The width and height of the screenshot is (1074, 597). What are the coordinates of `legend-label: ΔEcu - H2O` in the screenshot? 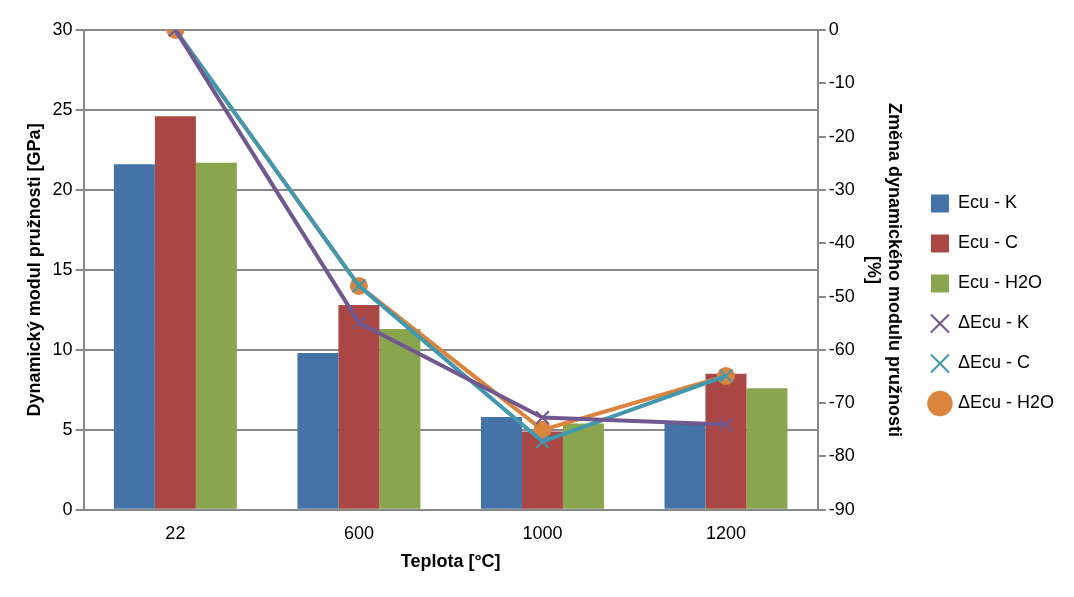 It's located at (1005, 402).